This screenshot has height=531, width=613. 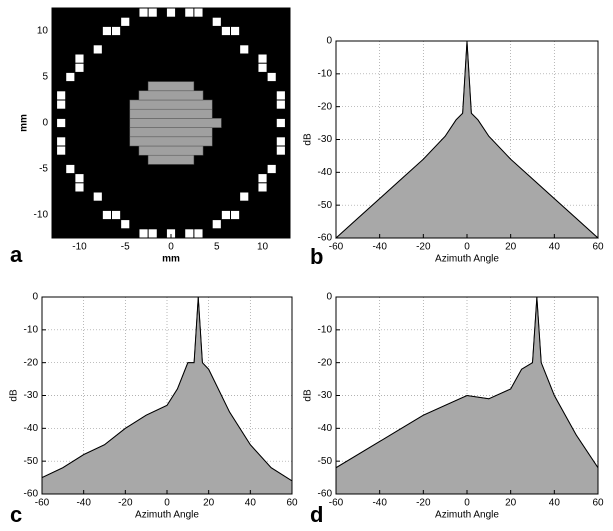 I want to click on y-tick-label: 10, so click(x=43, y=31).